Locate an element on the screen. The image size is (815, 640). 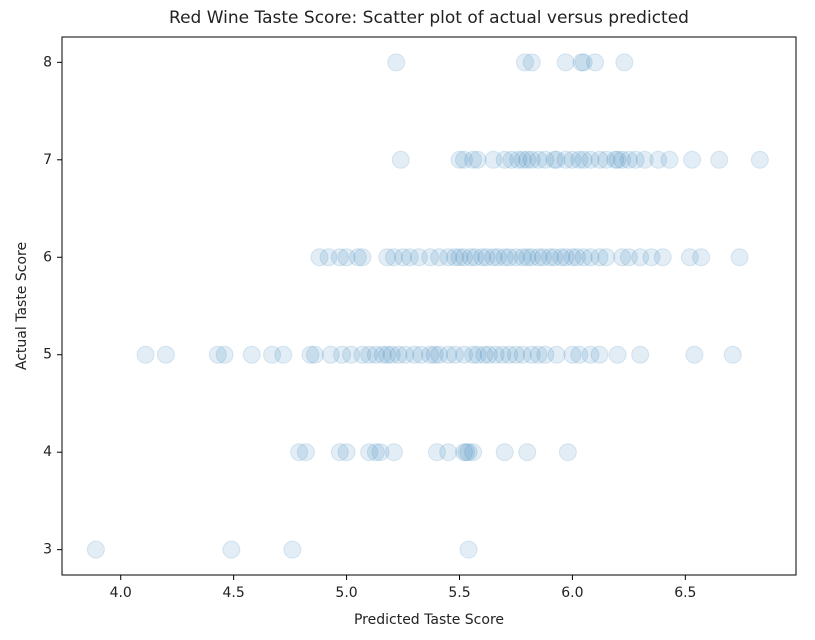
x-tick-label: 4.5 is located at coordinates (234, 593).